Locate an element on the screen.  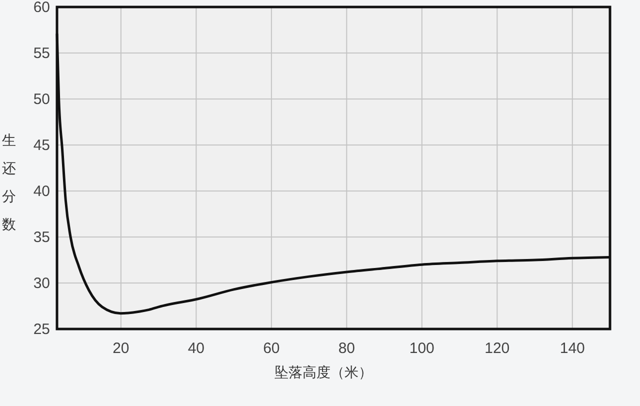
y-tick-label: 60 is located at coordinates (41, 8).